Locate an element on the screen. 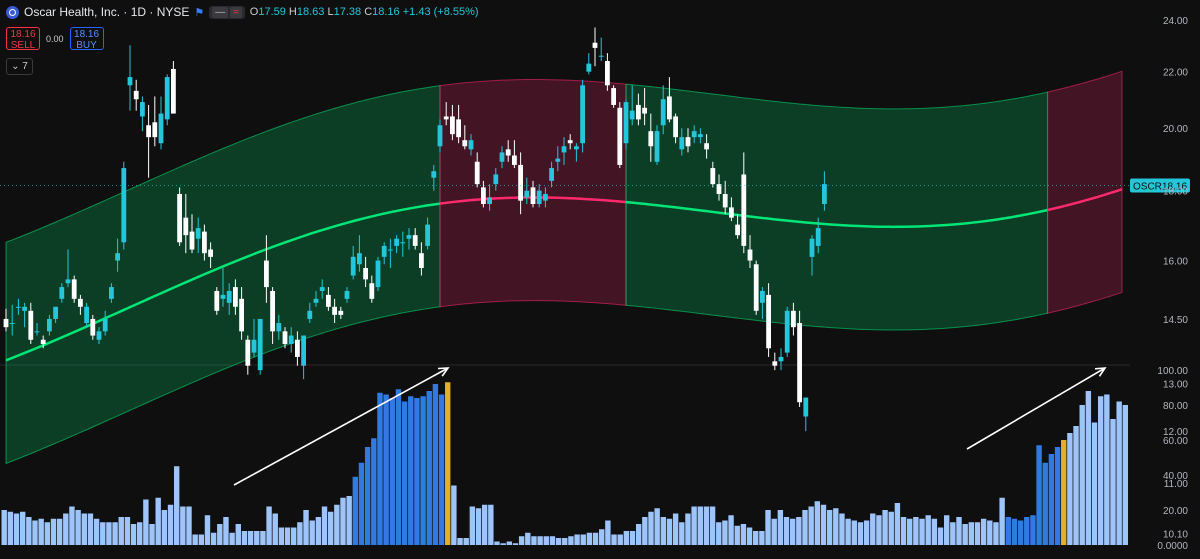 The height and width of the screenshot is (559, 1200). trend-arrow-head is located at coordinates (443, 372).